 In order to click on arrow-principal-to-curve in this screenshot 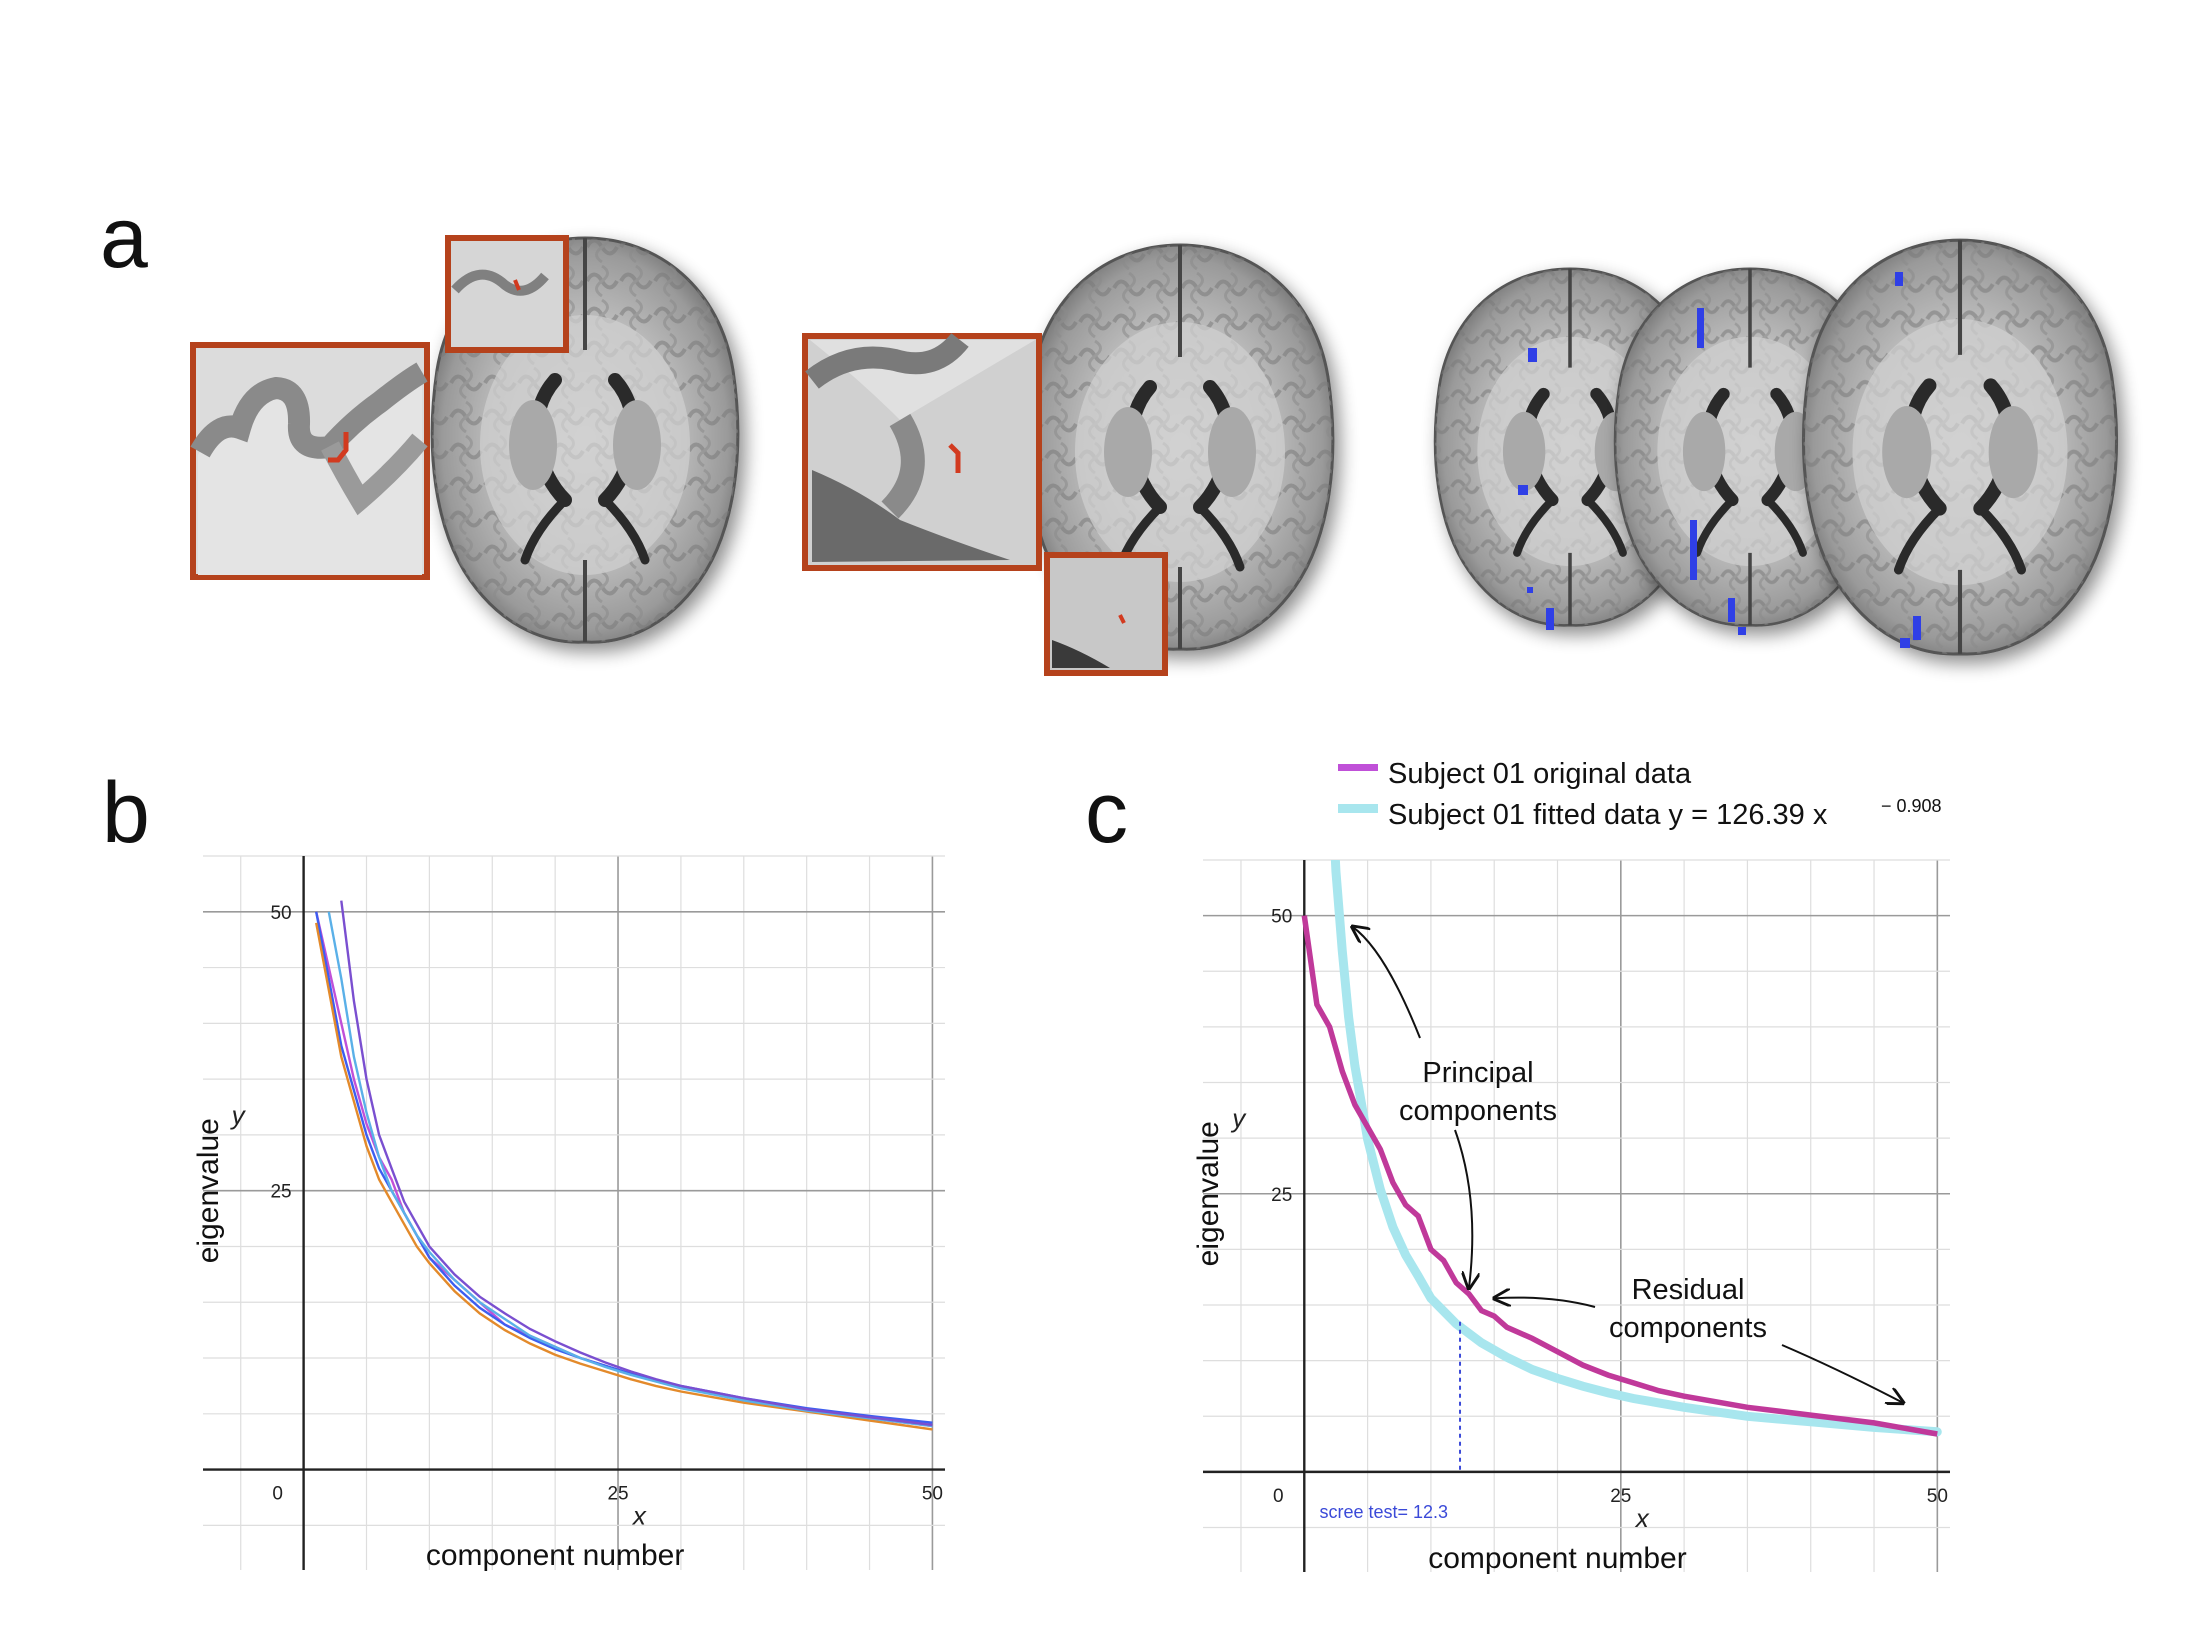, I will do `click(1463, 1208)`.